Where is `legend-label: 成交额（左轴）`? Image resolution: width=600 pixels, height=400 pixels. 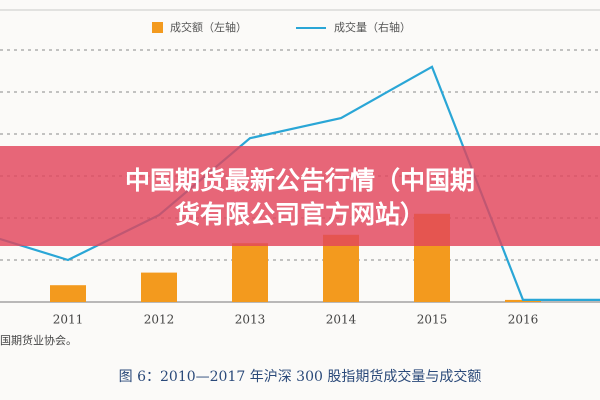 legend-label: 成交额（左轴） is located at coordinates (208, 27).